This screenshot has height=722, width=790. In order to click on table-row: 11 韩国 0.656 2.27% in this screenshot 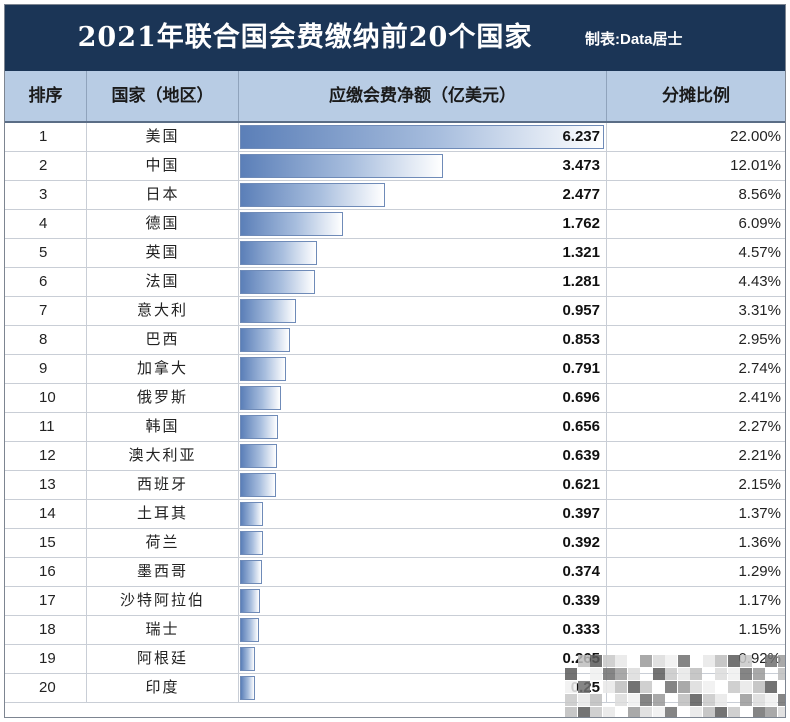, I will do `click(395, 427)`.